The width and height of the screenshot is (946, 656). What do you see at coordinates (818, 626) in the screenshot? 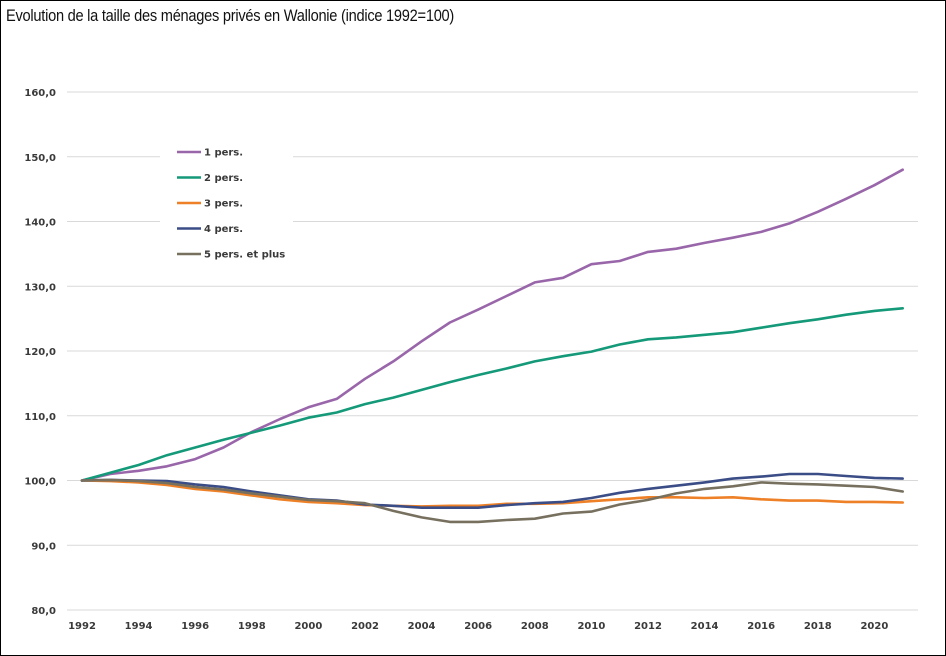
I see `x-tick-label: 2018` at bounding box center [818, 626].